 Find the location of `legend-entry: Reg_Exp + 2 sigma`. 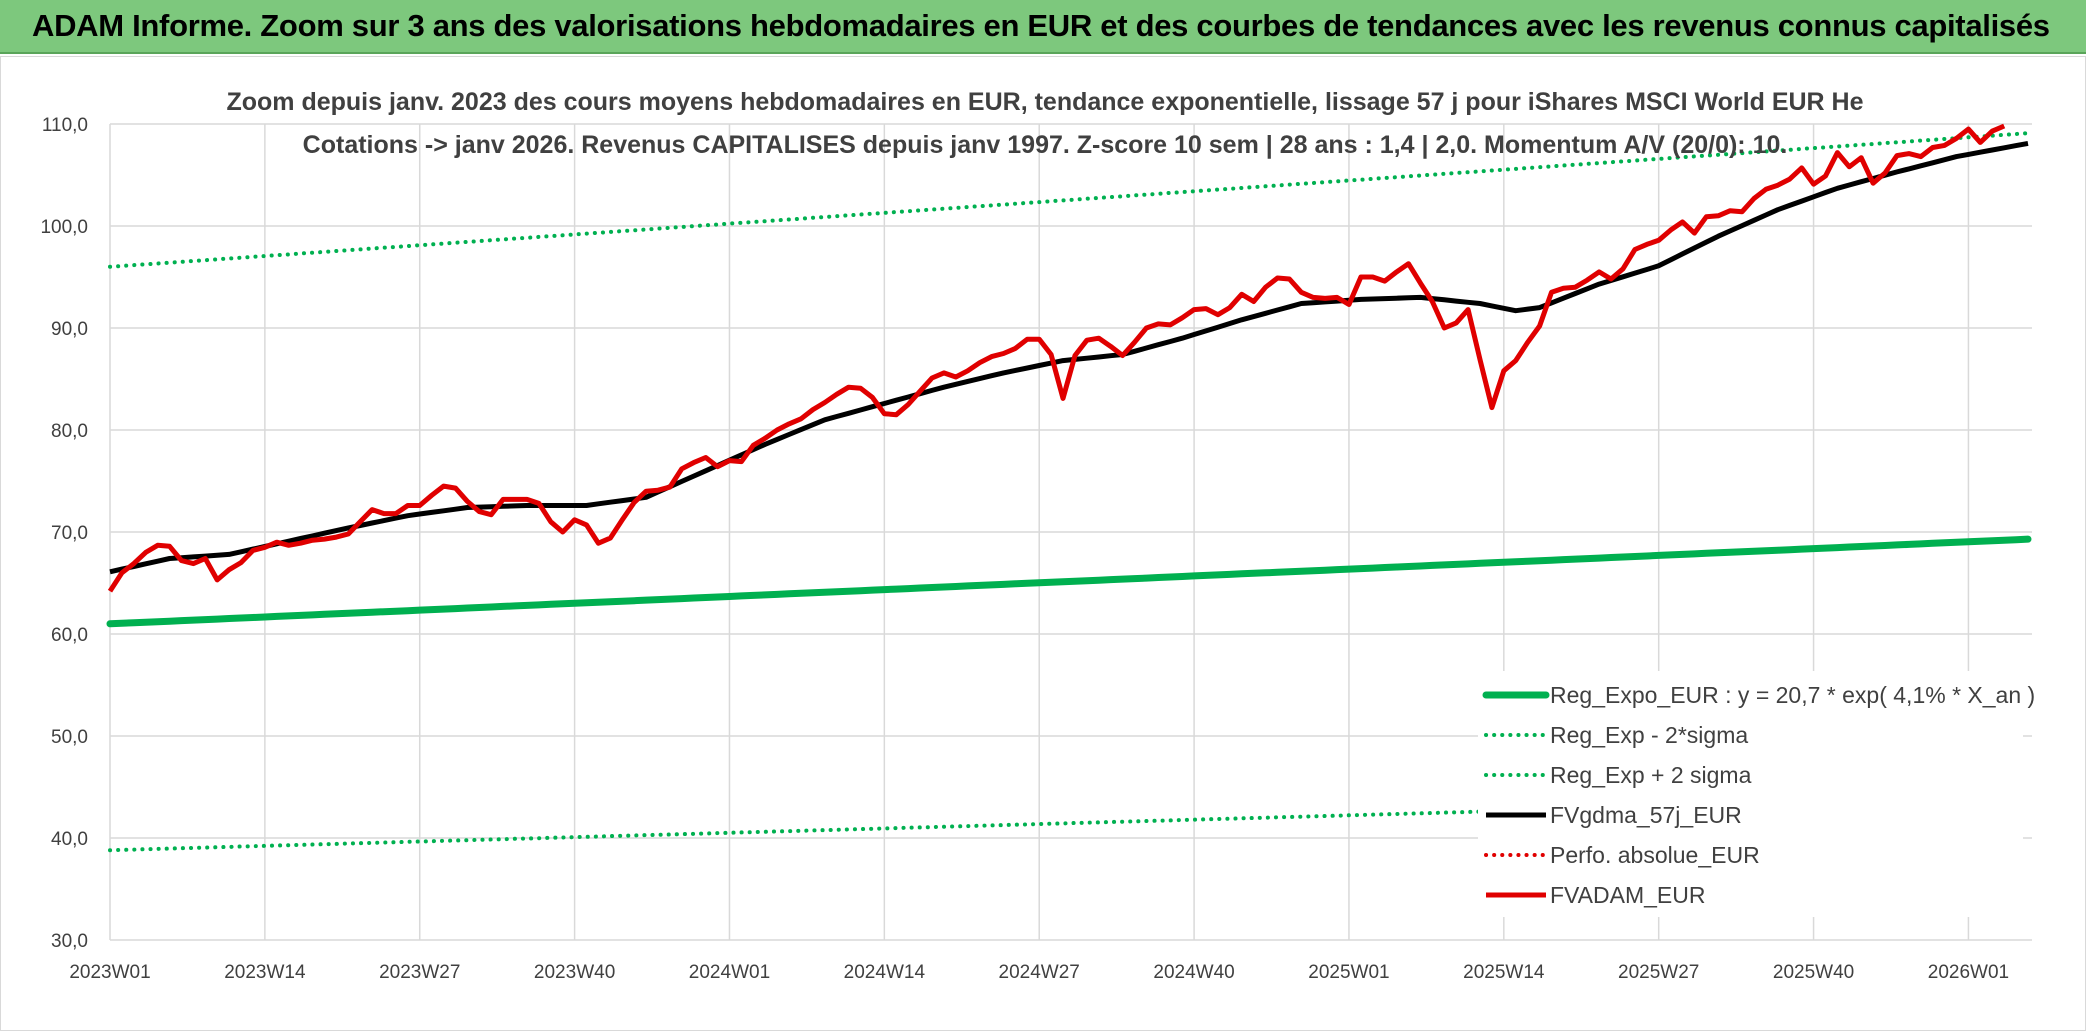

legend-entry: Reg_Exp + 2 sigma is located at coordinates (1651, 775).